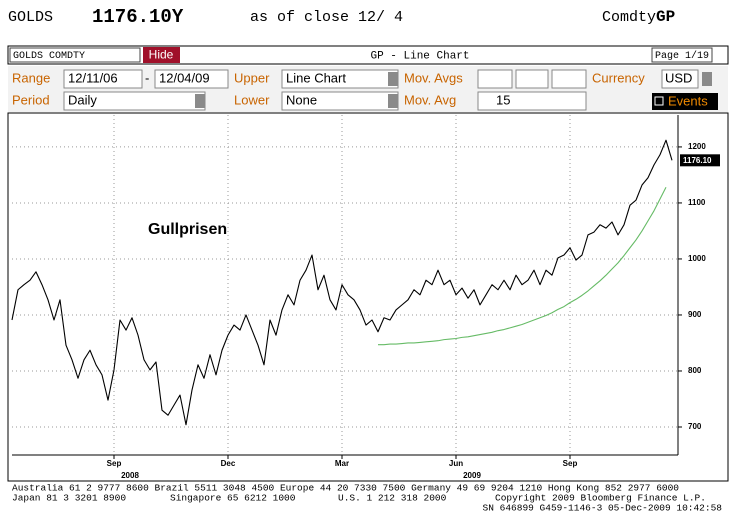 The image size is (736, 527). Describe the element at coordinates (697, 146) in the screenshot. I see `y-tick-label: 1200` at that location.